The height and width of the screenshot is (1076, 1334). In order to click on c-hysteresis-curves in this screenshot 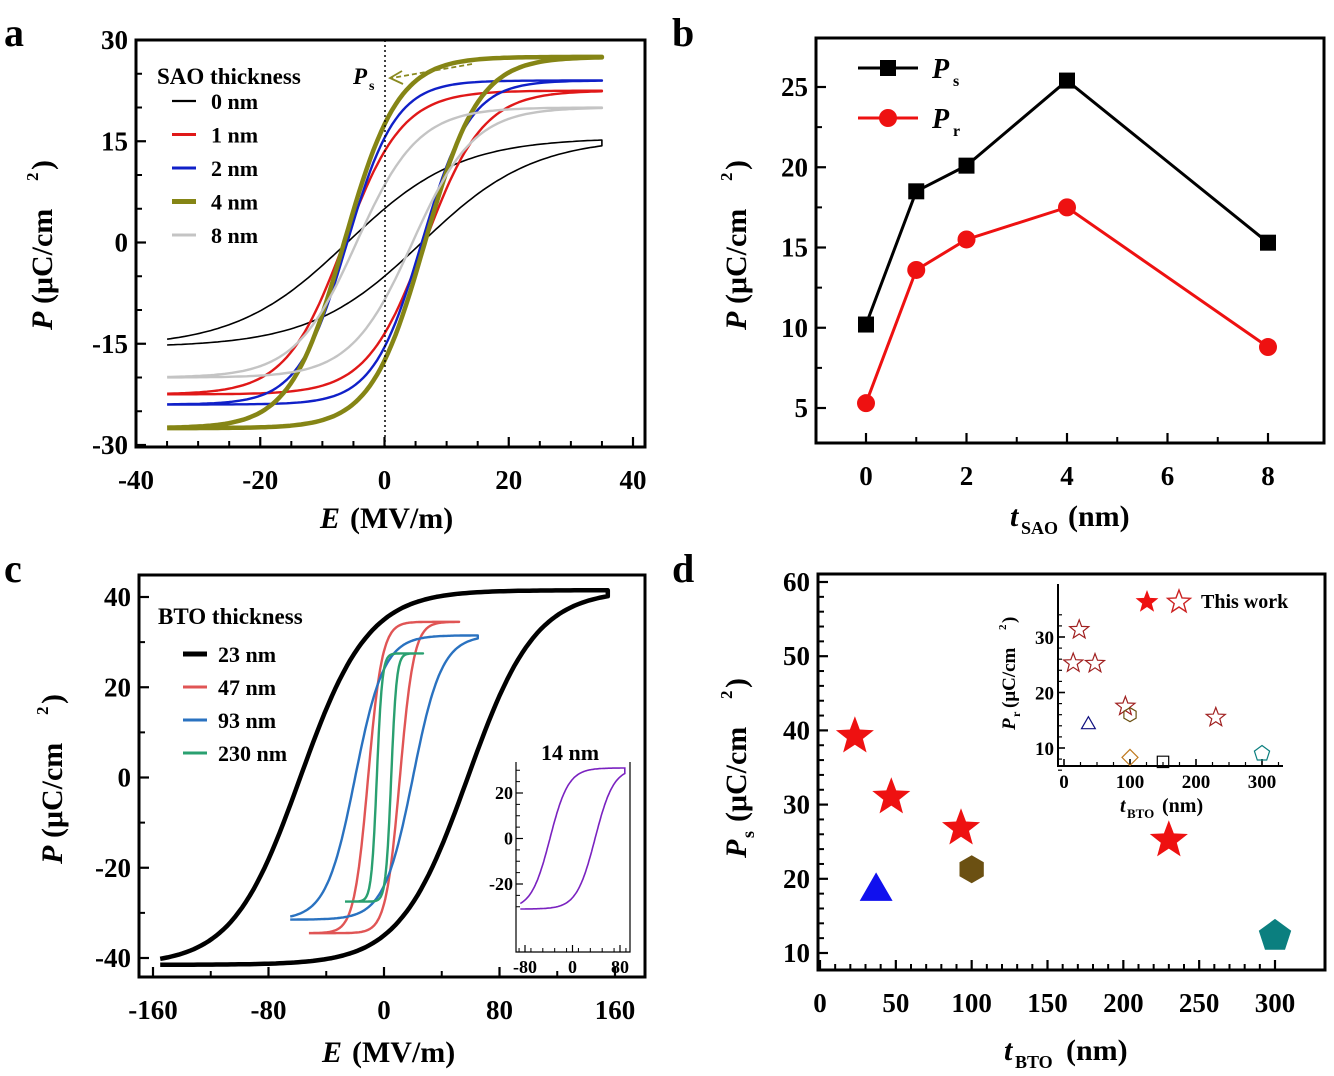, I will do `click(385, 777)`.